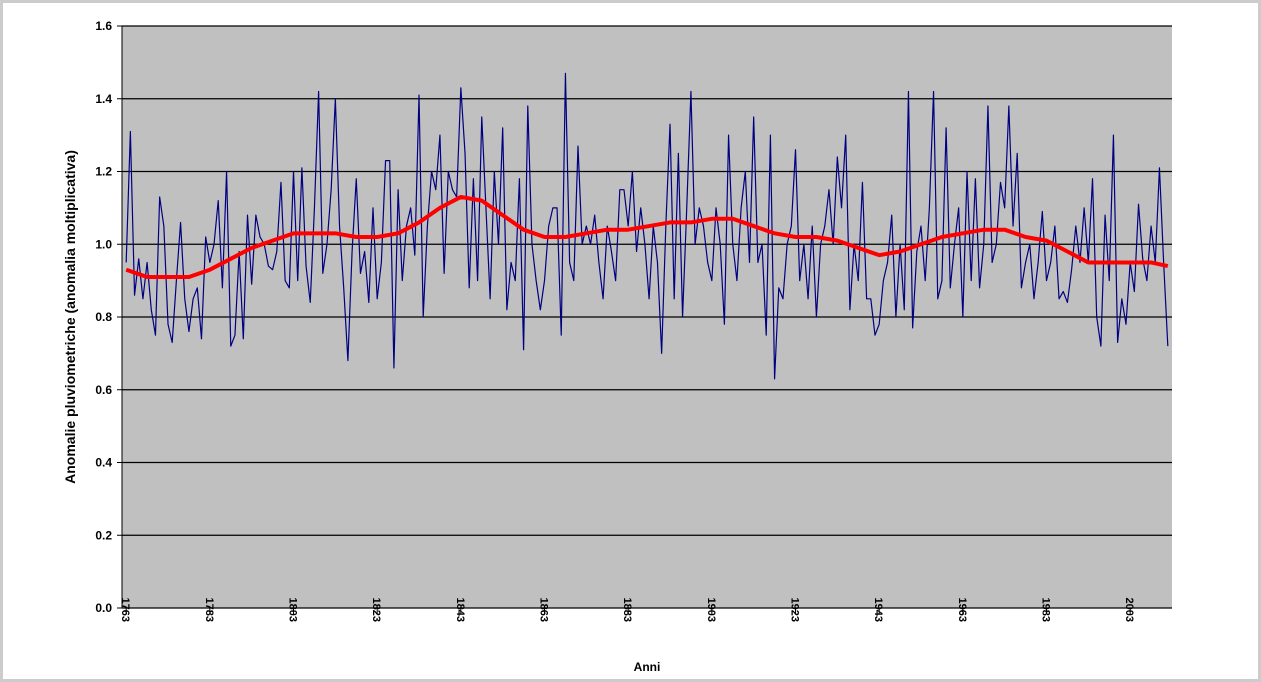 The width and height of the screenshot is (1261, 682). Describe the element at coordinates (103, 172) in the screenshot. I see `y-tick-label: 1.2` at that location.